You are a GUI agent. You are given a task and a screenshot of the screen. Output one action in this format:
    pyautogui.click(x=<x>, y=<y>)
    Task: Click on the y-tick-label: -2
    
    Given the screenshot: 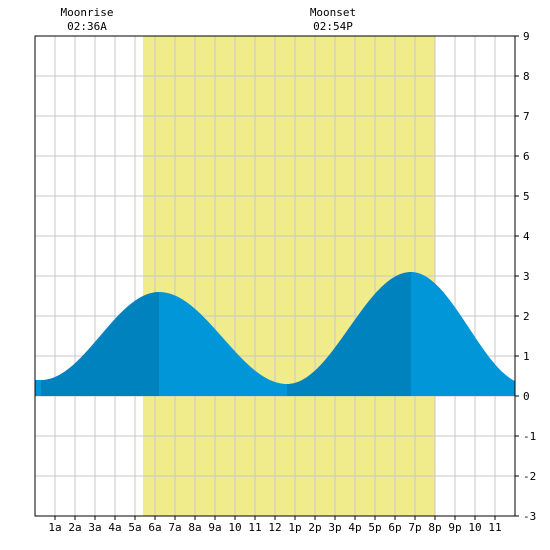 What is the action you would take?
    pyautogui.click(x=529, y=476)
    